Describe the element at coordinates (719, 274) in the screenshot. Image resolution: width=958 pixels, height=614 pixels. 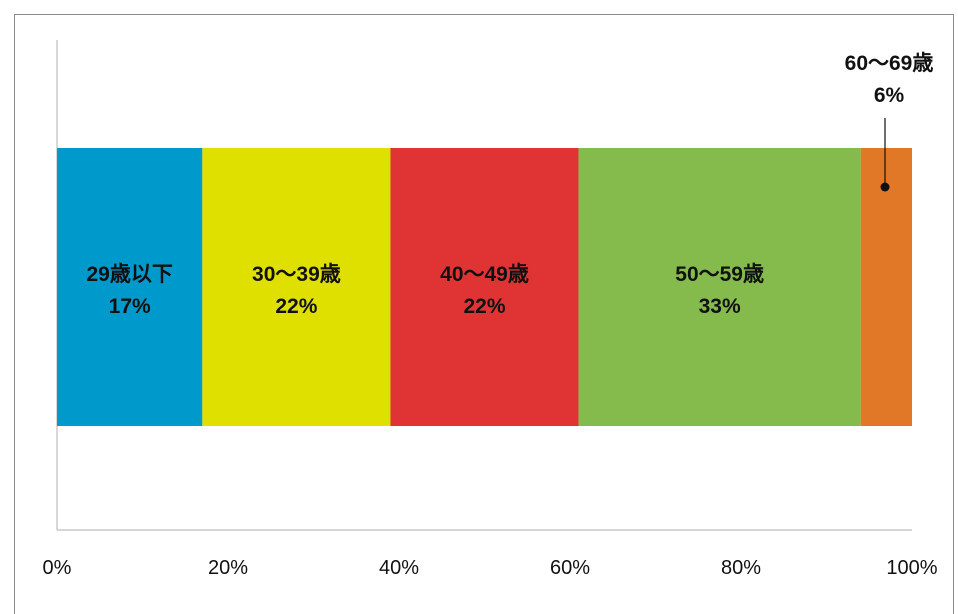
I see `segment-label-3: 50〜59歳` at that location.